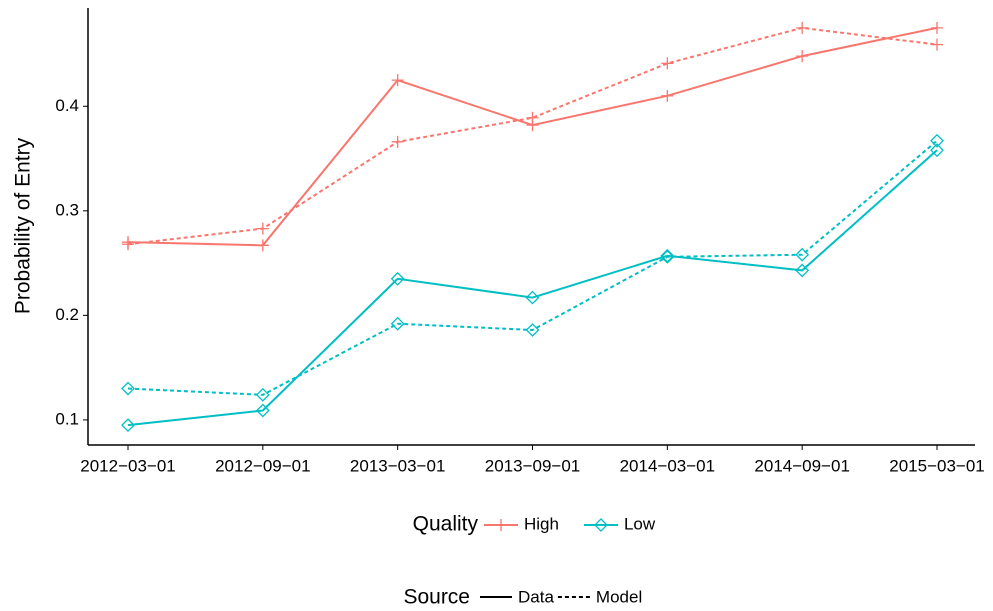  Describe the element at coordinates (67, 314) in the screenshot. I see `y-tick-label: 0.2` at that location.